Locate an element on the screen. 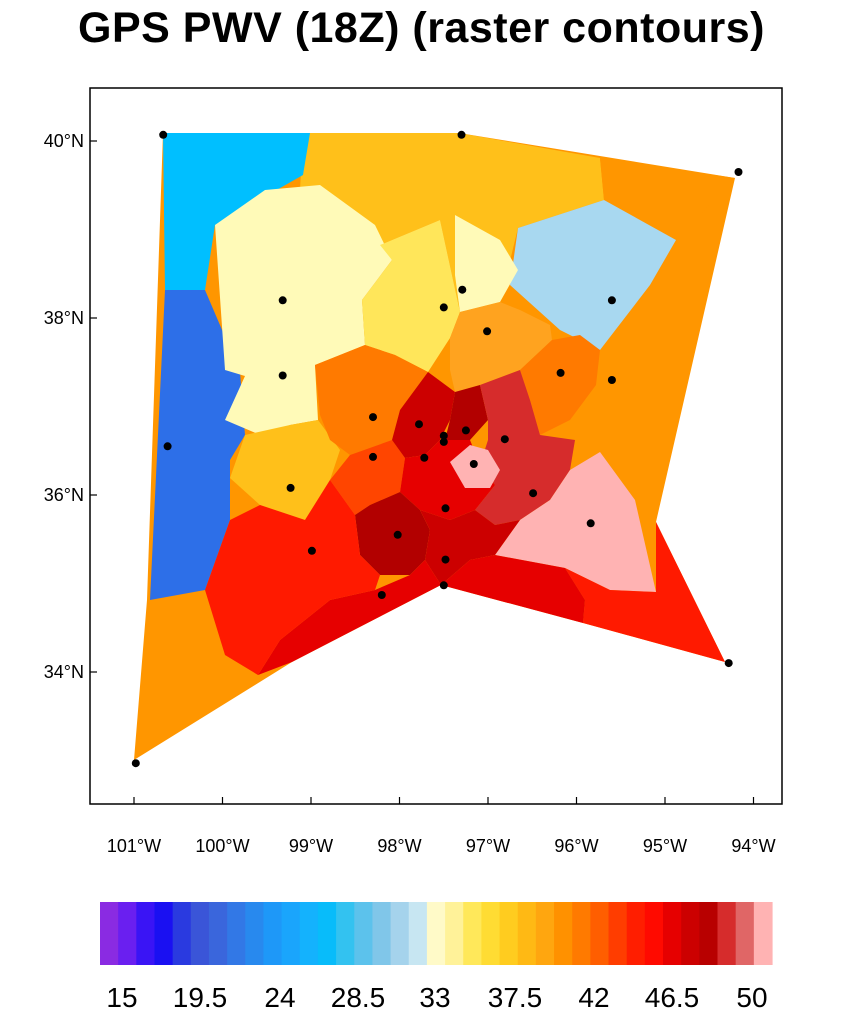 This screenshot has width=843, height=1016. region-light-blue is located at coordinates (593, 275).